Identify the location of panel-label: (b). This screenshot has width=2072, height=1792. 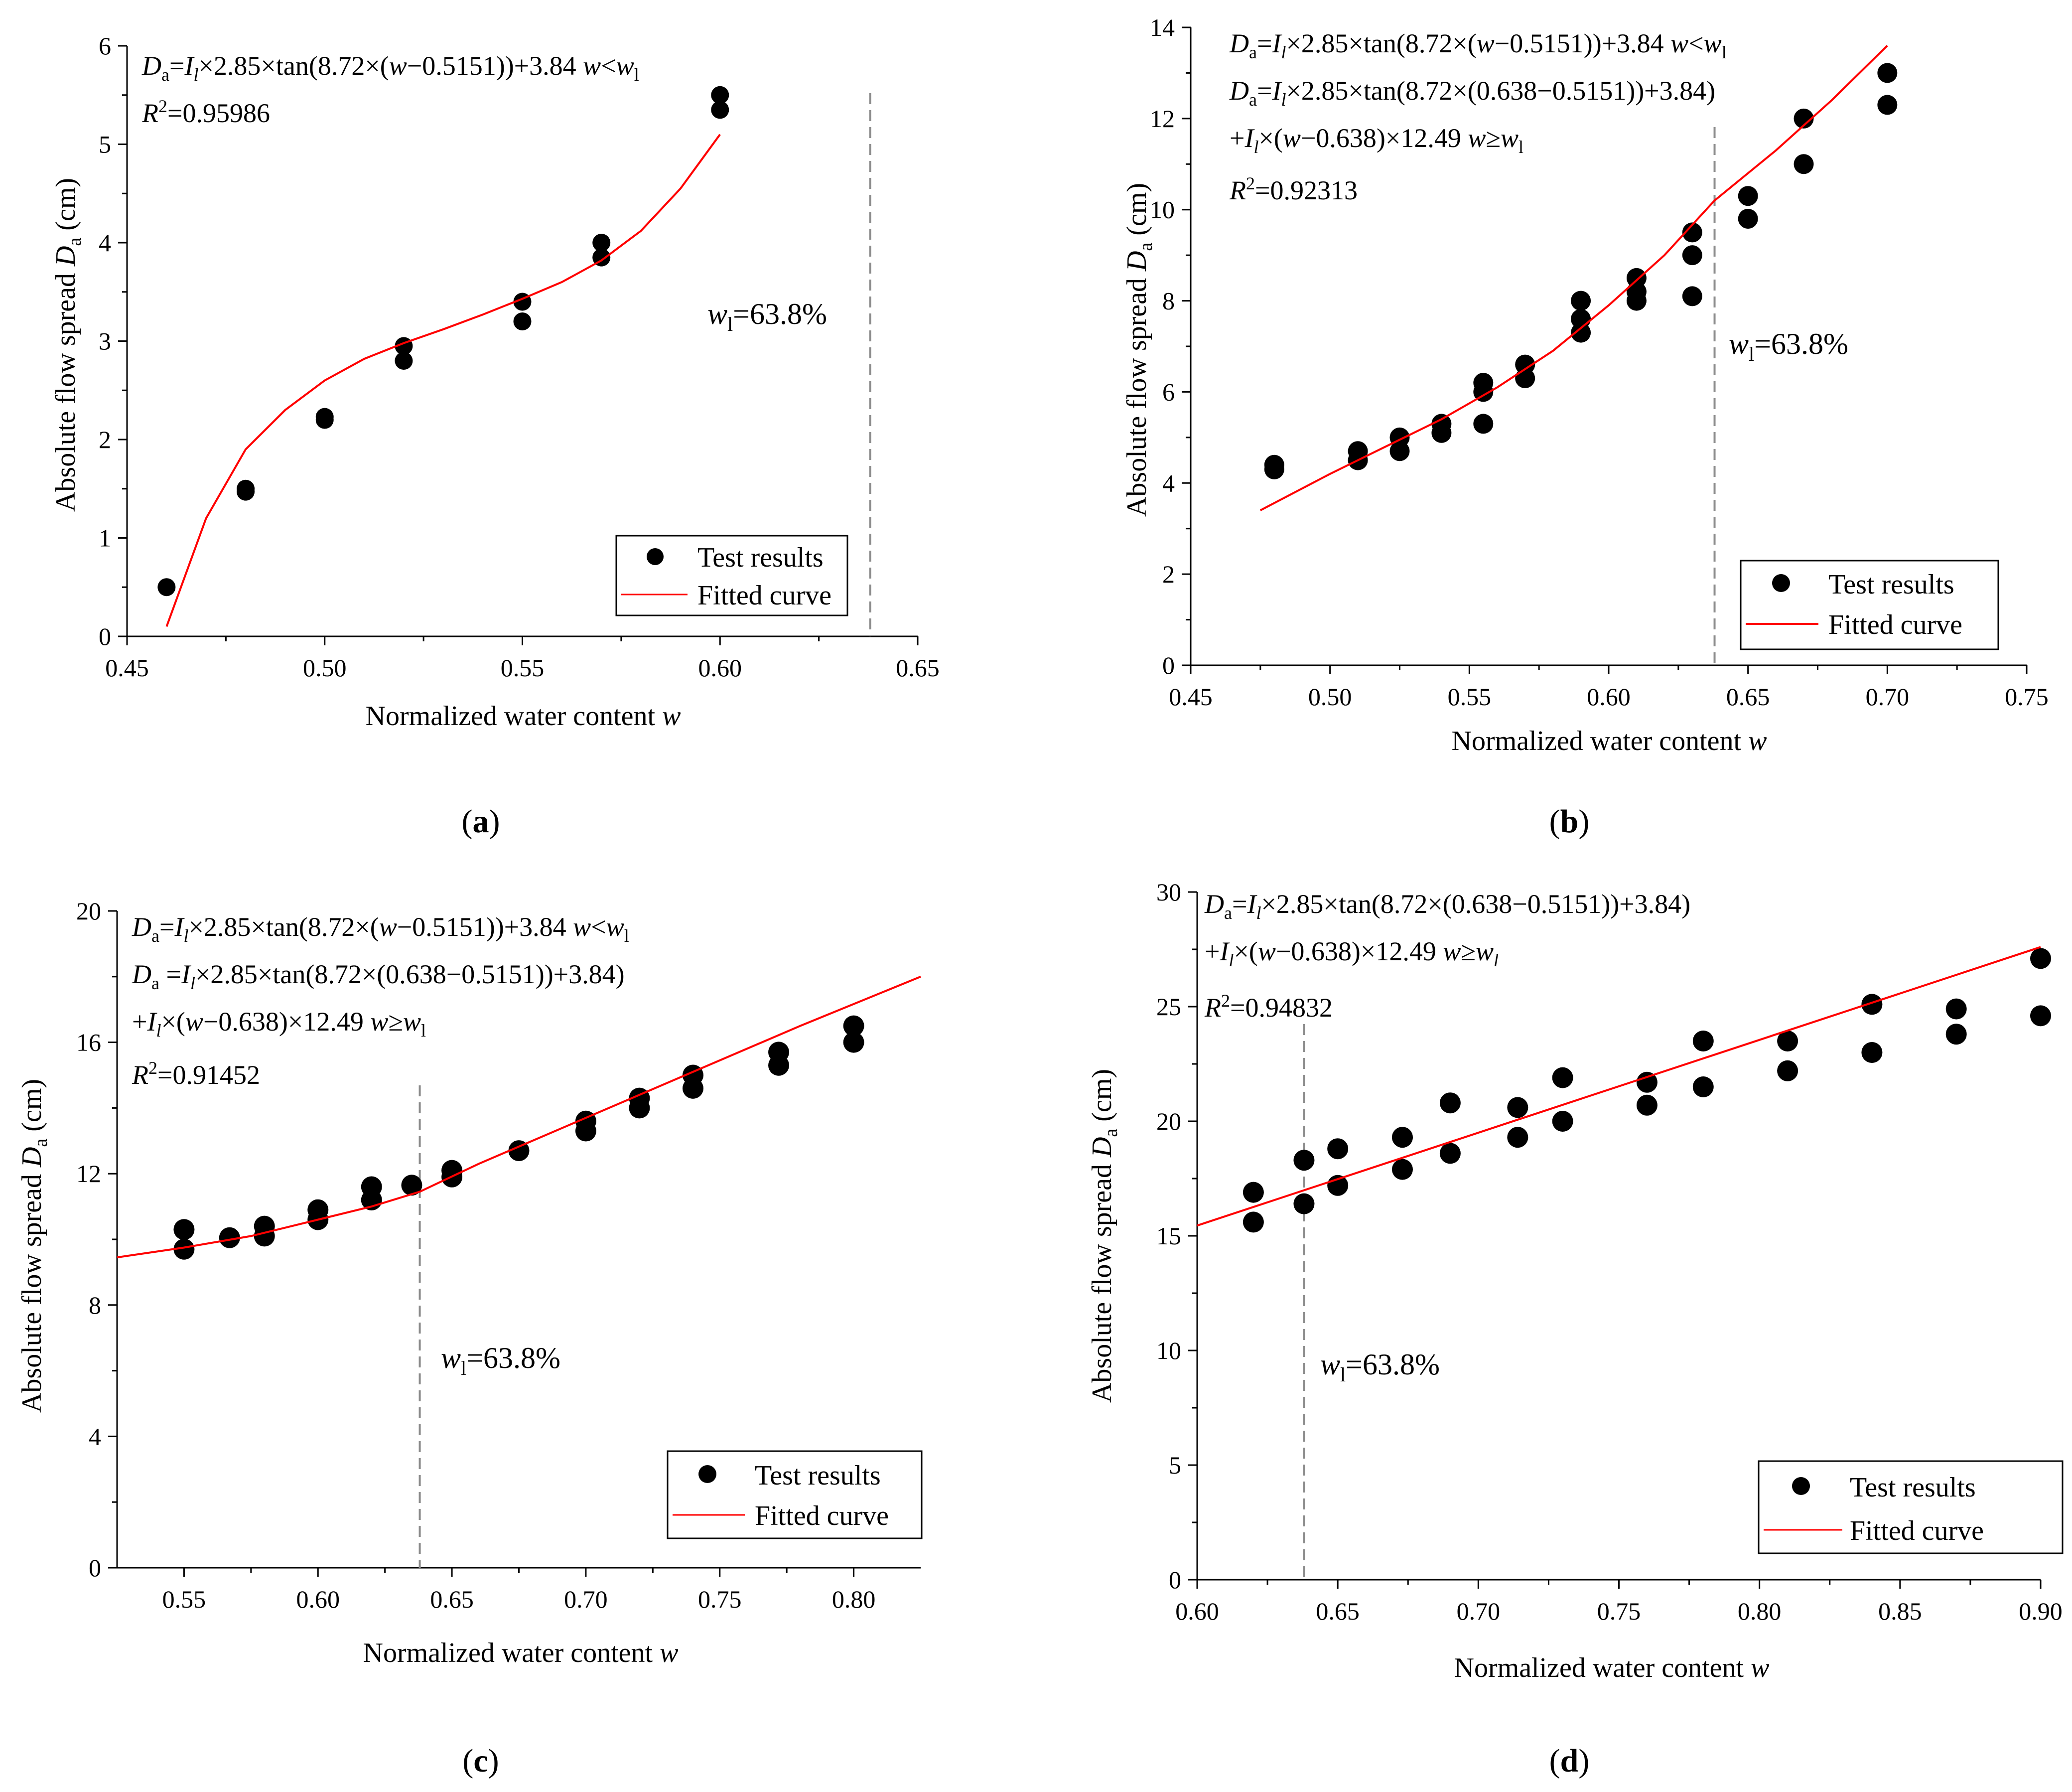
(1569, 821).